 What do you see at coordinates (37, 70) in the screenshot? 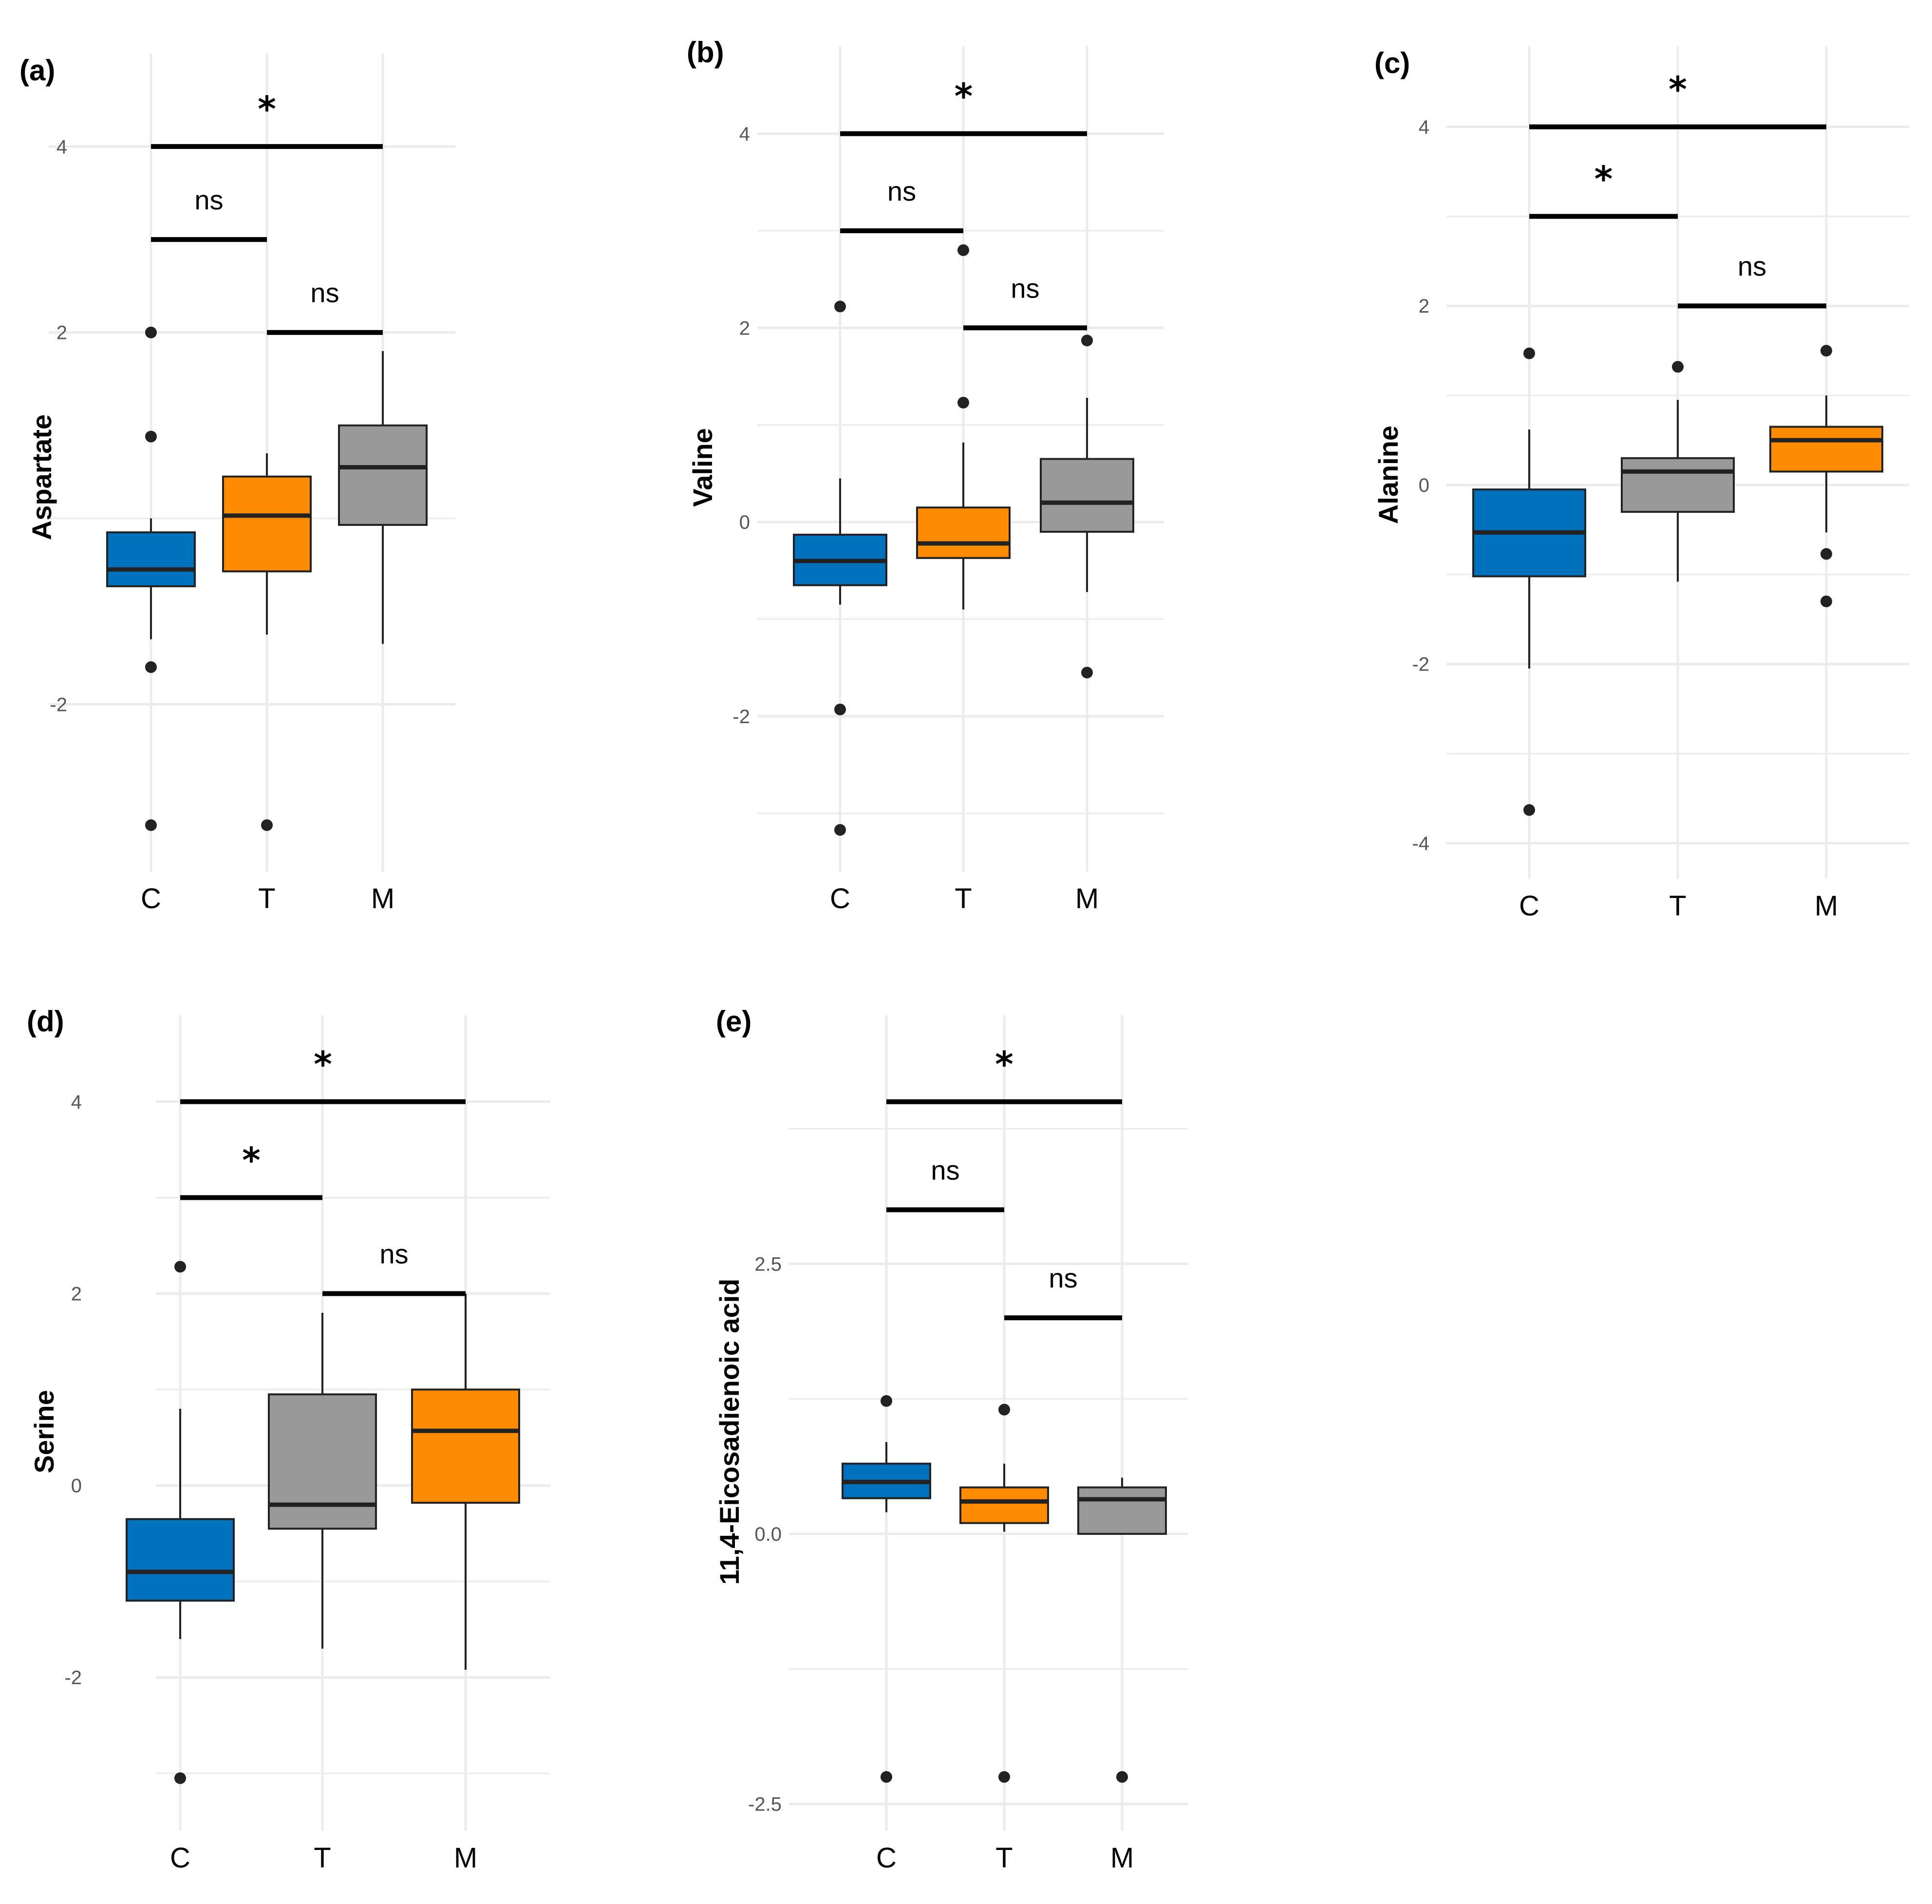
I see `panel-label: (a)` at bounding box center [37, 70].